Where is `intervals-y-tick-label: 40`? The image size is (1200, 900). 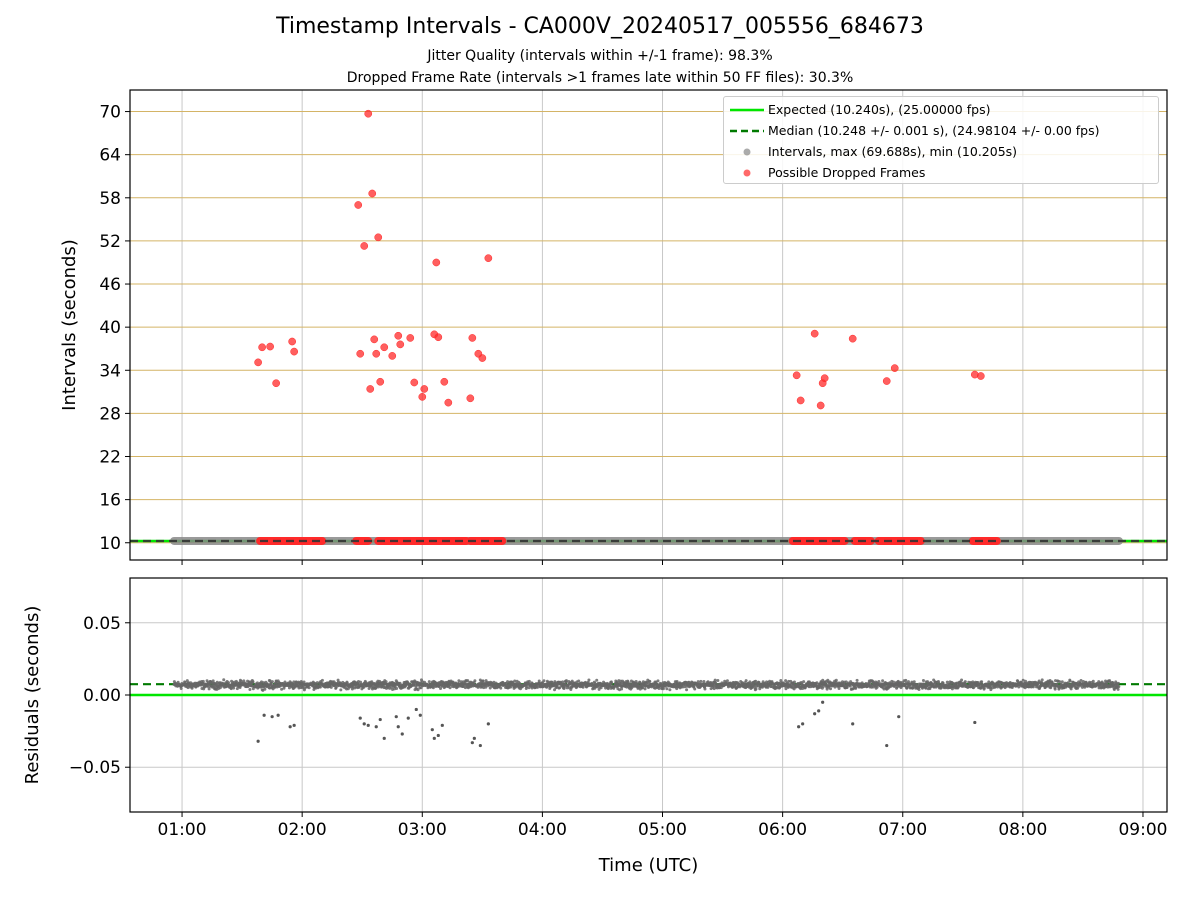
intervals-y-tick-label: 40 is located at coordinates (110, 328).